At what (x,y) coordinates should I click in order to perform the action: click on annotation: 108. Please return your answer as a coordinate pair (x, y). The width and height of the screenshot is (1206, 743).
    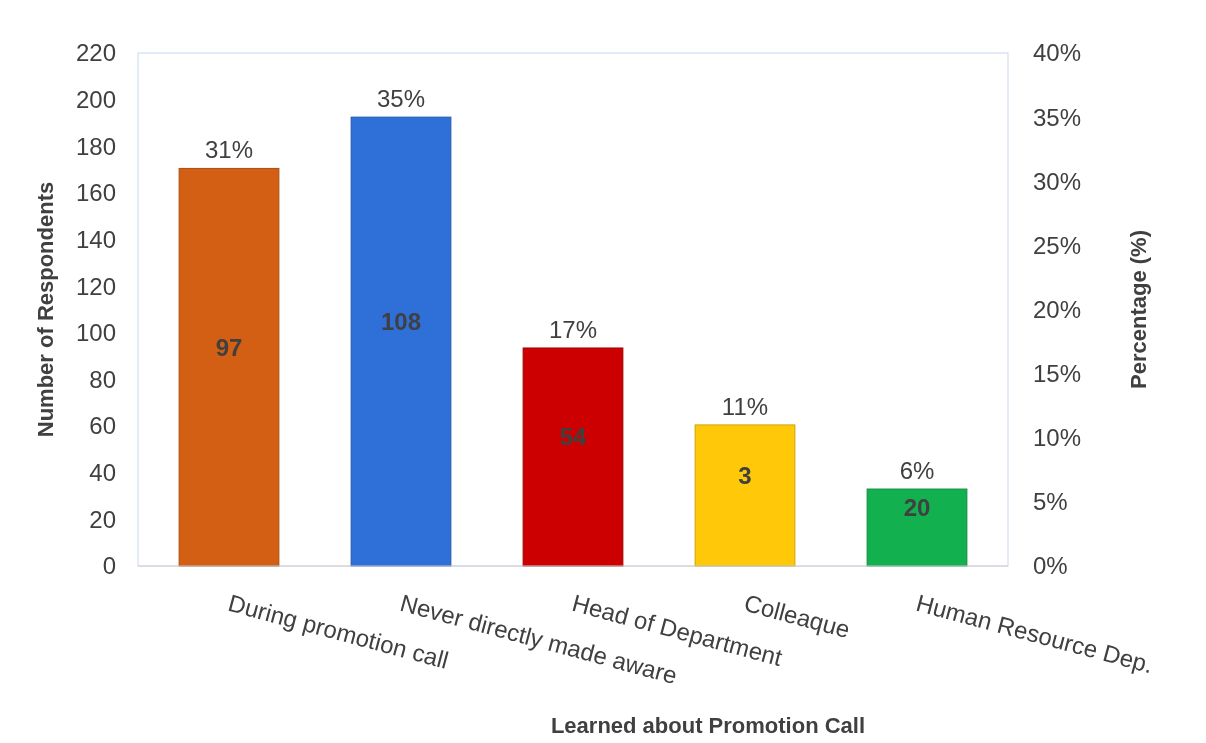
    Looking at the image, I should click on (401, 321).